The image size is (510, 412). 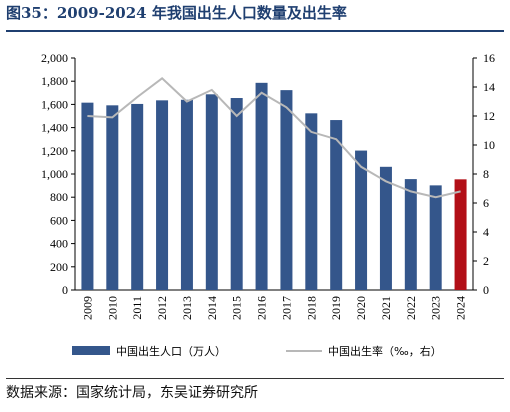 What do you see at coordinates (87, 196) in the screenshot?
I see `bar-2009` at bounding box center [87, 196].